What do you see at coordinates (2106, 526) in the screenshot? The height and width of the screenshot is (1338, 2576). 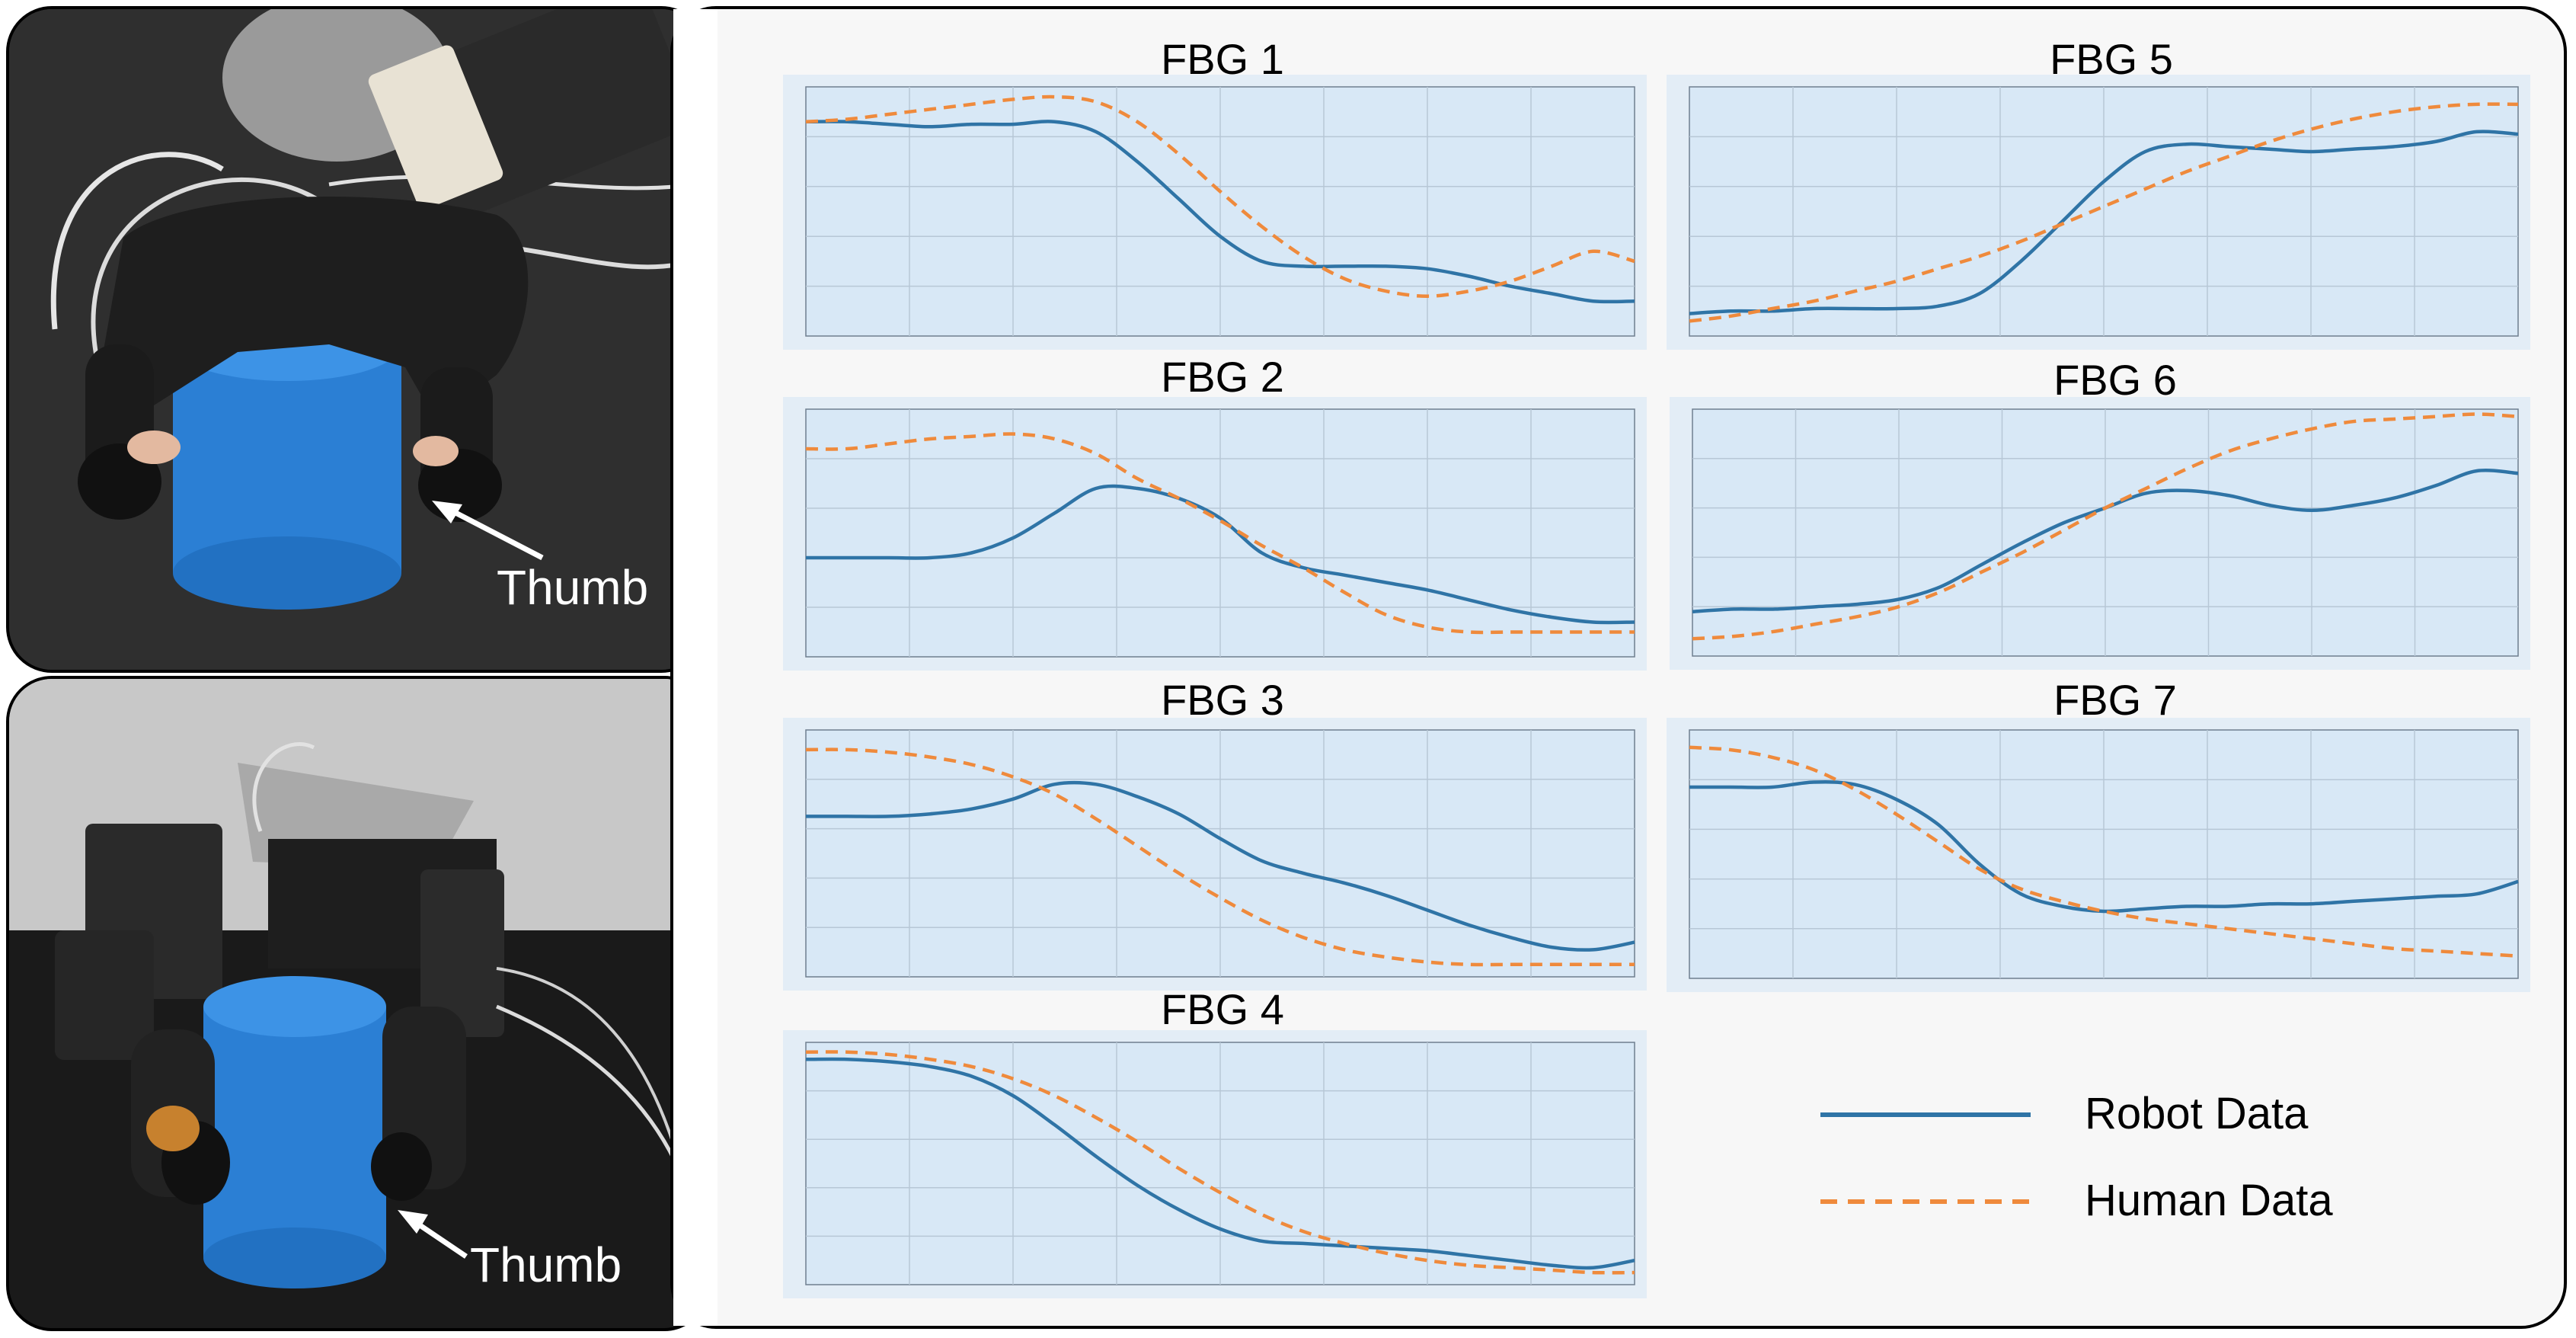 I see `human-data-line-fbg6` at bounding box center [2106, 526].